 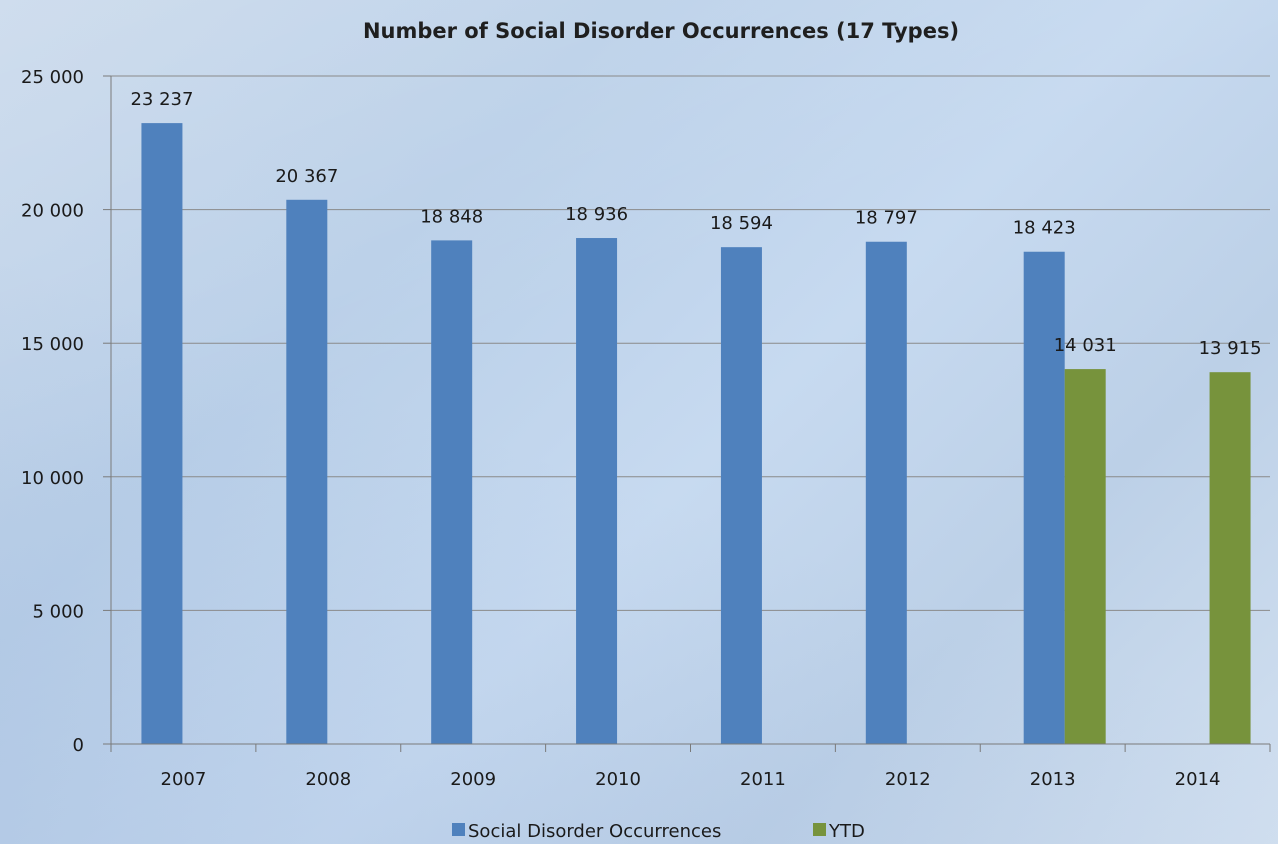 I want to click on legend: Social Disorder Occurrences YTD, so click(x=658, y=831).